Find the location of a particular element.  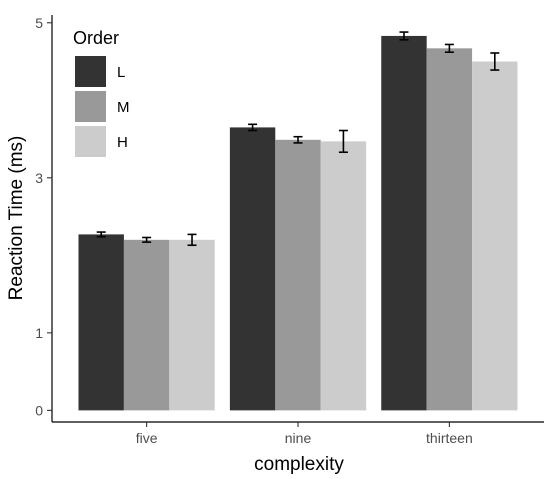

bar-five-L is located at coordinates (101, 322).